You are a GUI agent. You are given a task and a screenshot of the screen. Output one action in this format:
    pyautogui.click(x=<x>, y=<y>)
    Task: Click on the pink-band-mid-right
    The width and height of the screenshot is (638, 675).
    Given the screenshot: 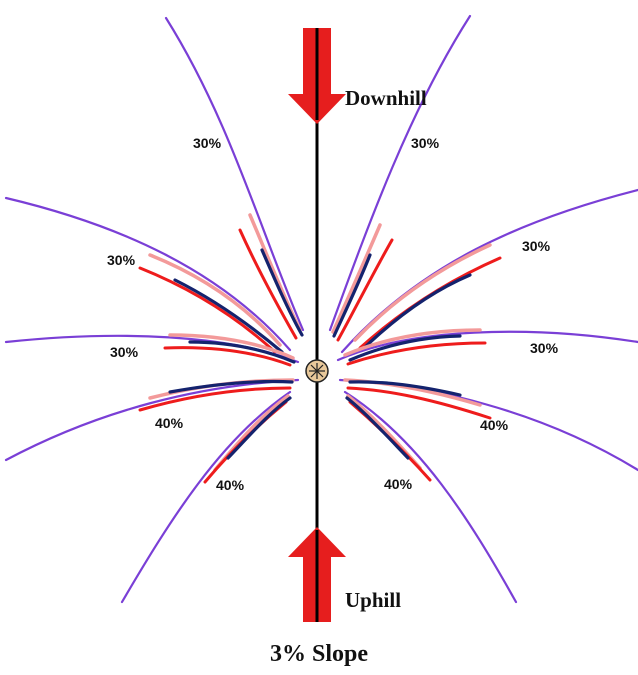 What is the action you would take?
    pyautogui.click(x=412, y=342)
    